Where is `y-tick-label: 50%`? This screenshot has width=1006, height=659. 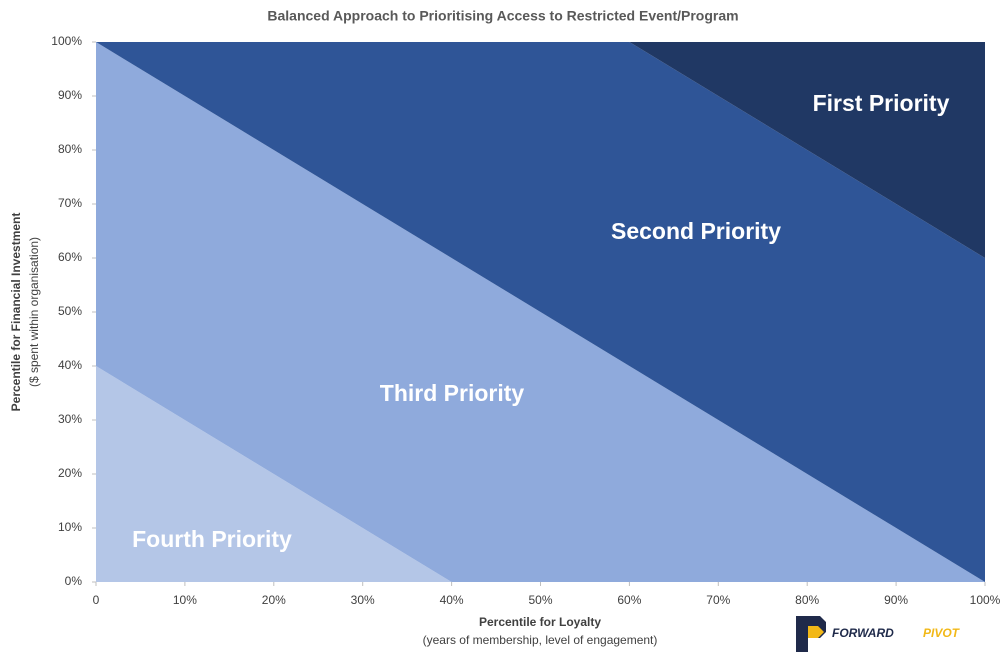 y-tick-label: 50% is located at coordinates (70, 311).